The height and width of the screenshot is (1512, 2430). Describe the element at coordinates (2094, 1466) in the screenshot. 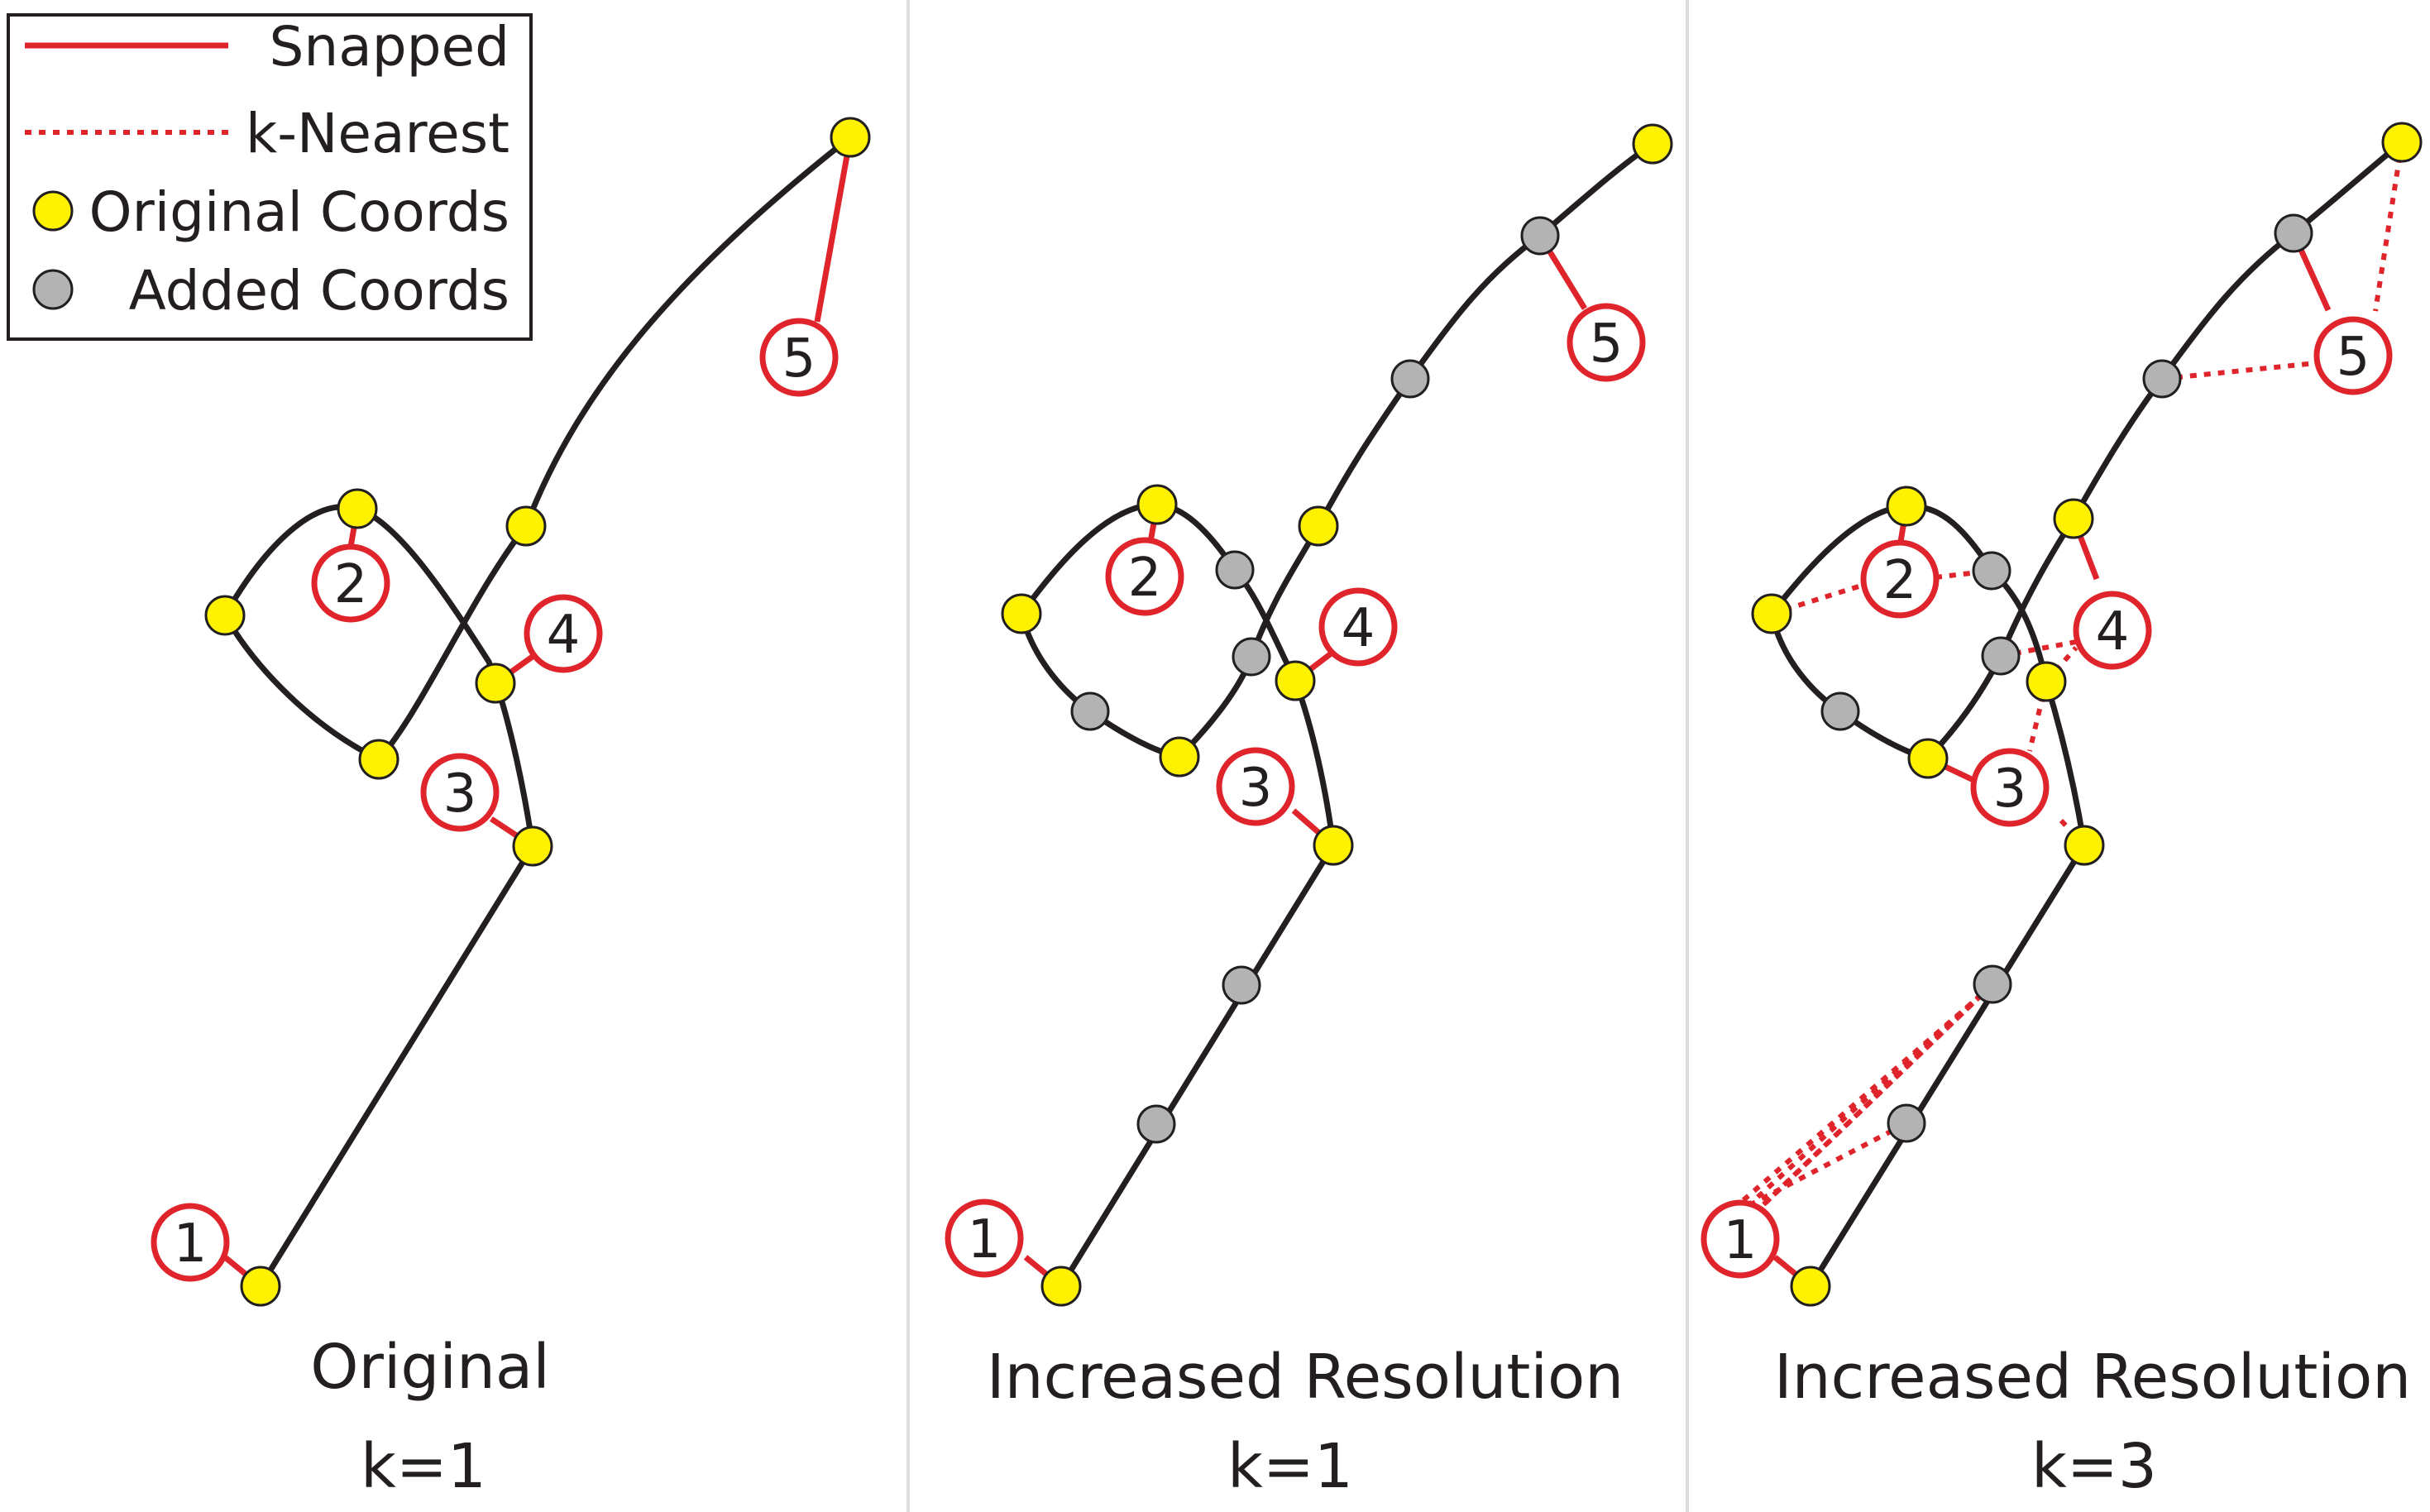

I see `panel-subtitle: k=3` at that location.